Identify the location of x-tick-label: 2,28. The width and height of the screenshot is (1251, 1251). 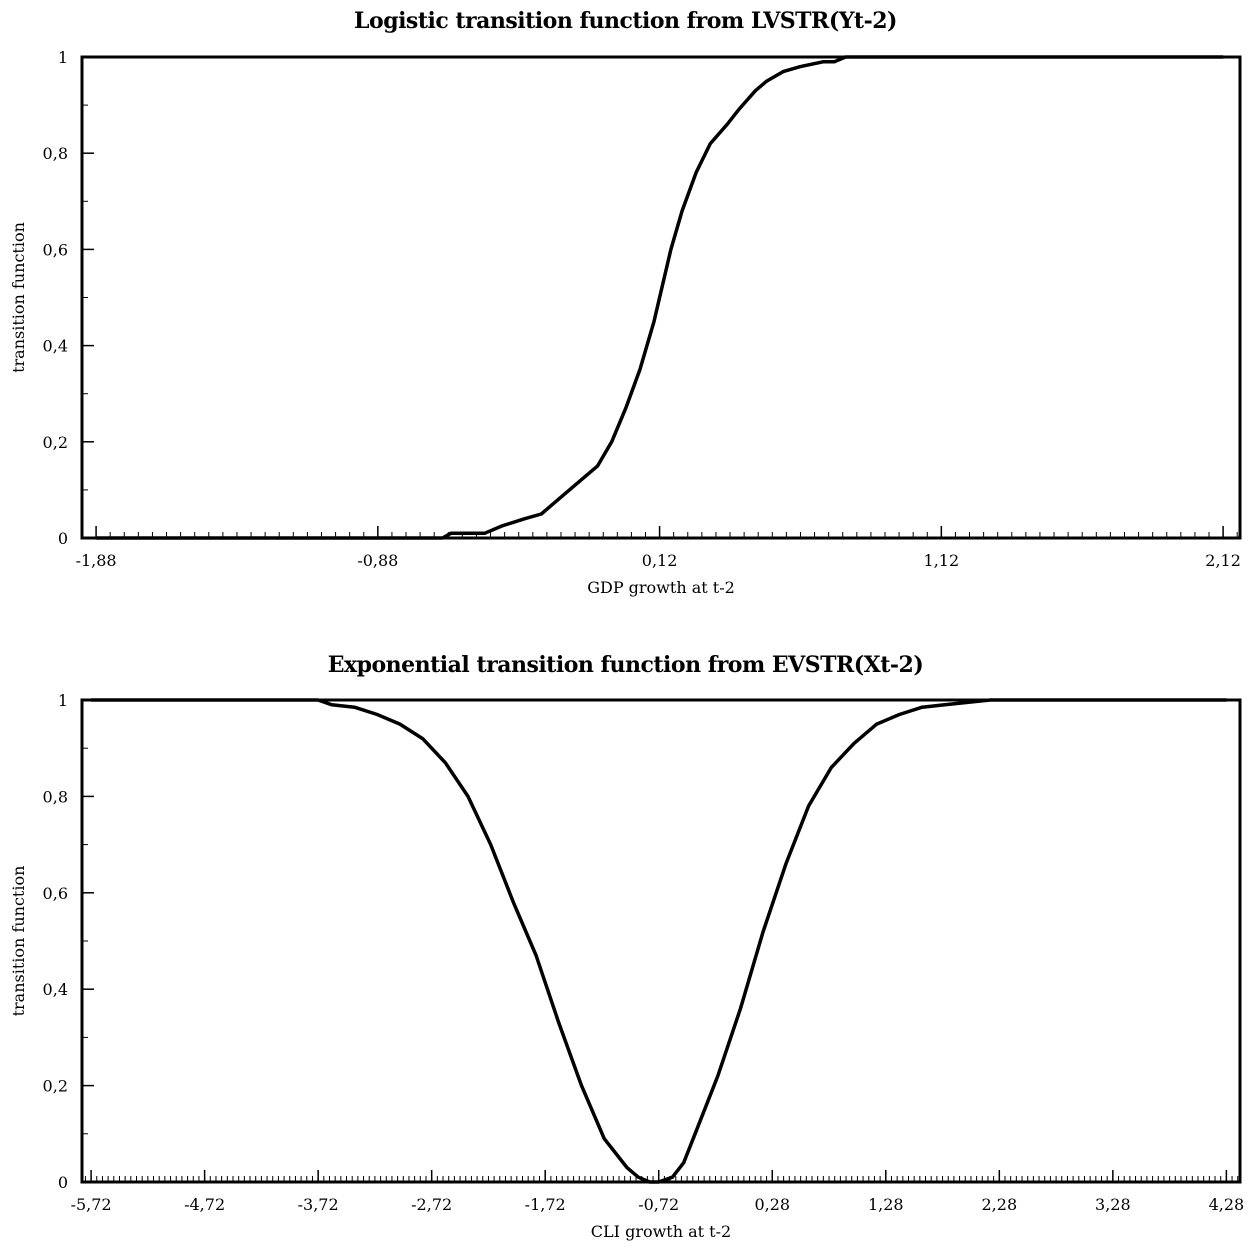
(1000, 1204).